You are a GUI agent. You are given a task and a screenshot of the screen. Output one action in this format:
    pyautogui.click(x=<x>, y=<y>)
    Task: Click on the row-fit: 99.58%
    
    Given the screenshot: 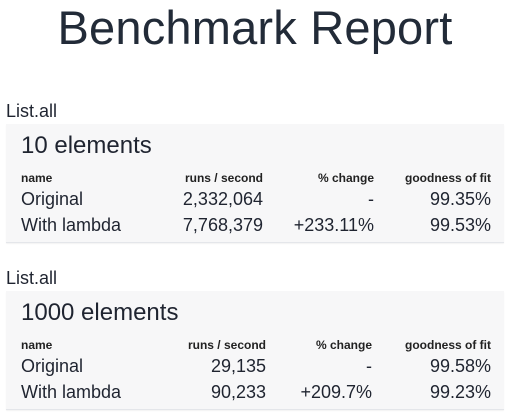 What is the action you would take?
    pyautogui.click(x=460, y=366)
    